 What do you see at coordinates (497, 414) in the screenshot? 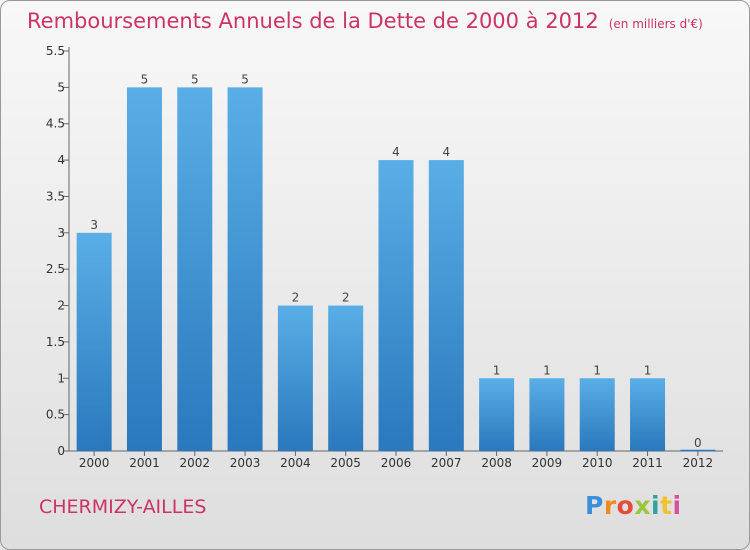
I see `bar-2008` at bounding box center [497, 414].